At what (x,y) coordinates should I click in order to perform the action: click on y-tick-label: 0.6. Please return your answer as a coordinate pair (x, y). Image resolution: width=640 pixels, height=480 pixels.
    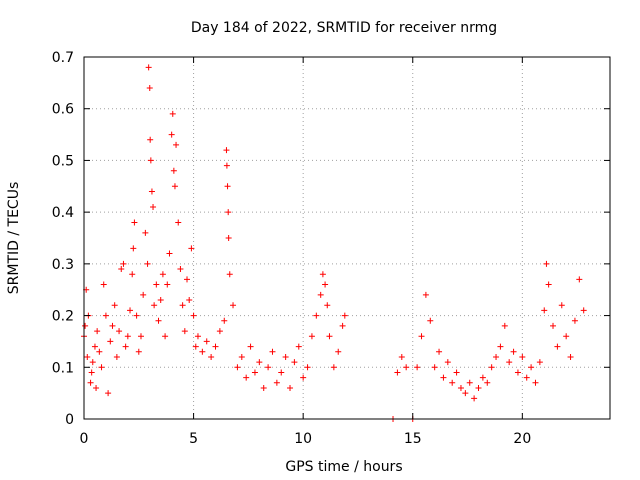
    Looking at the image, I should click on (63, 110).